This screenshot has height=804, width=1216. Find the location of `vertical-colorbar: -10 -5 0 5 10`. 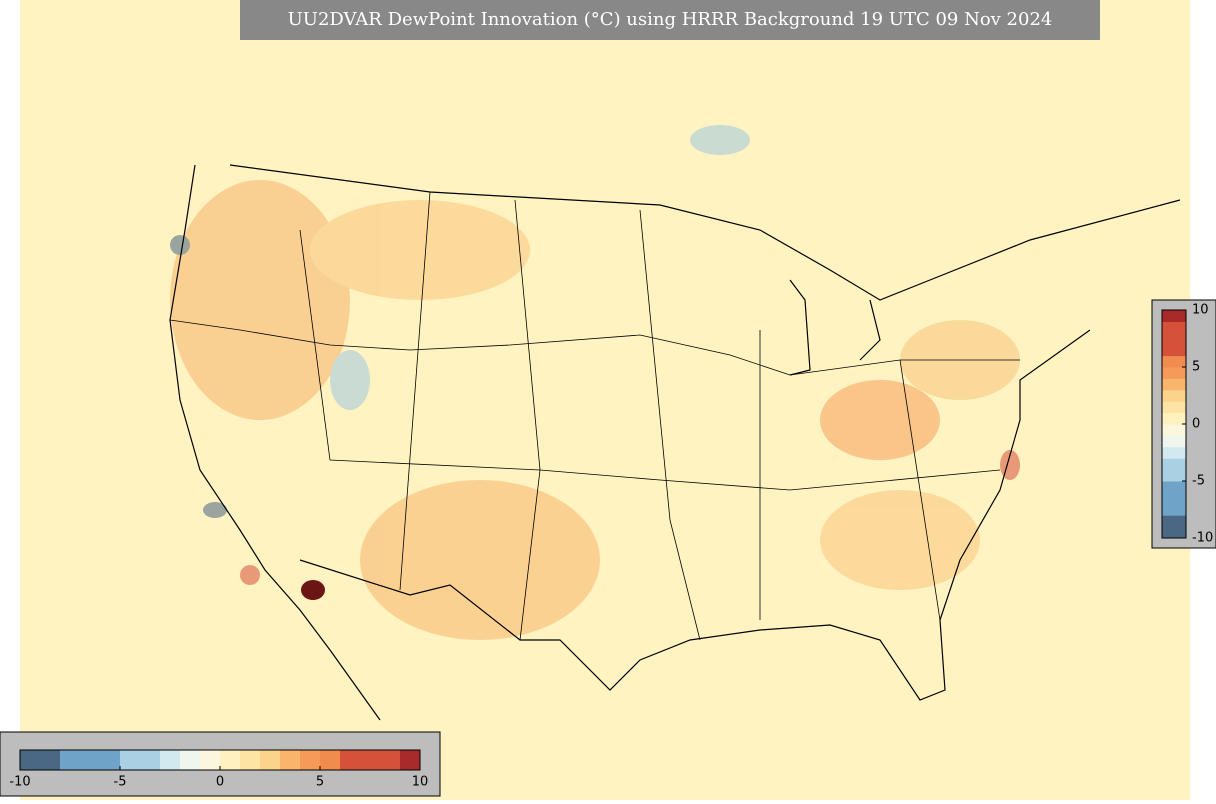

vertical-colorbar: -10 -5 0 5 10 is located at coordinates (1187, 424).